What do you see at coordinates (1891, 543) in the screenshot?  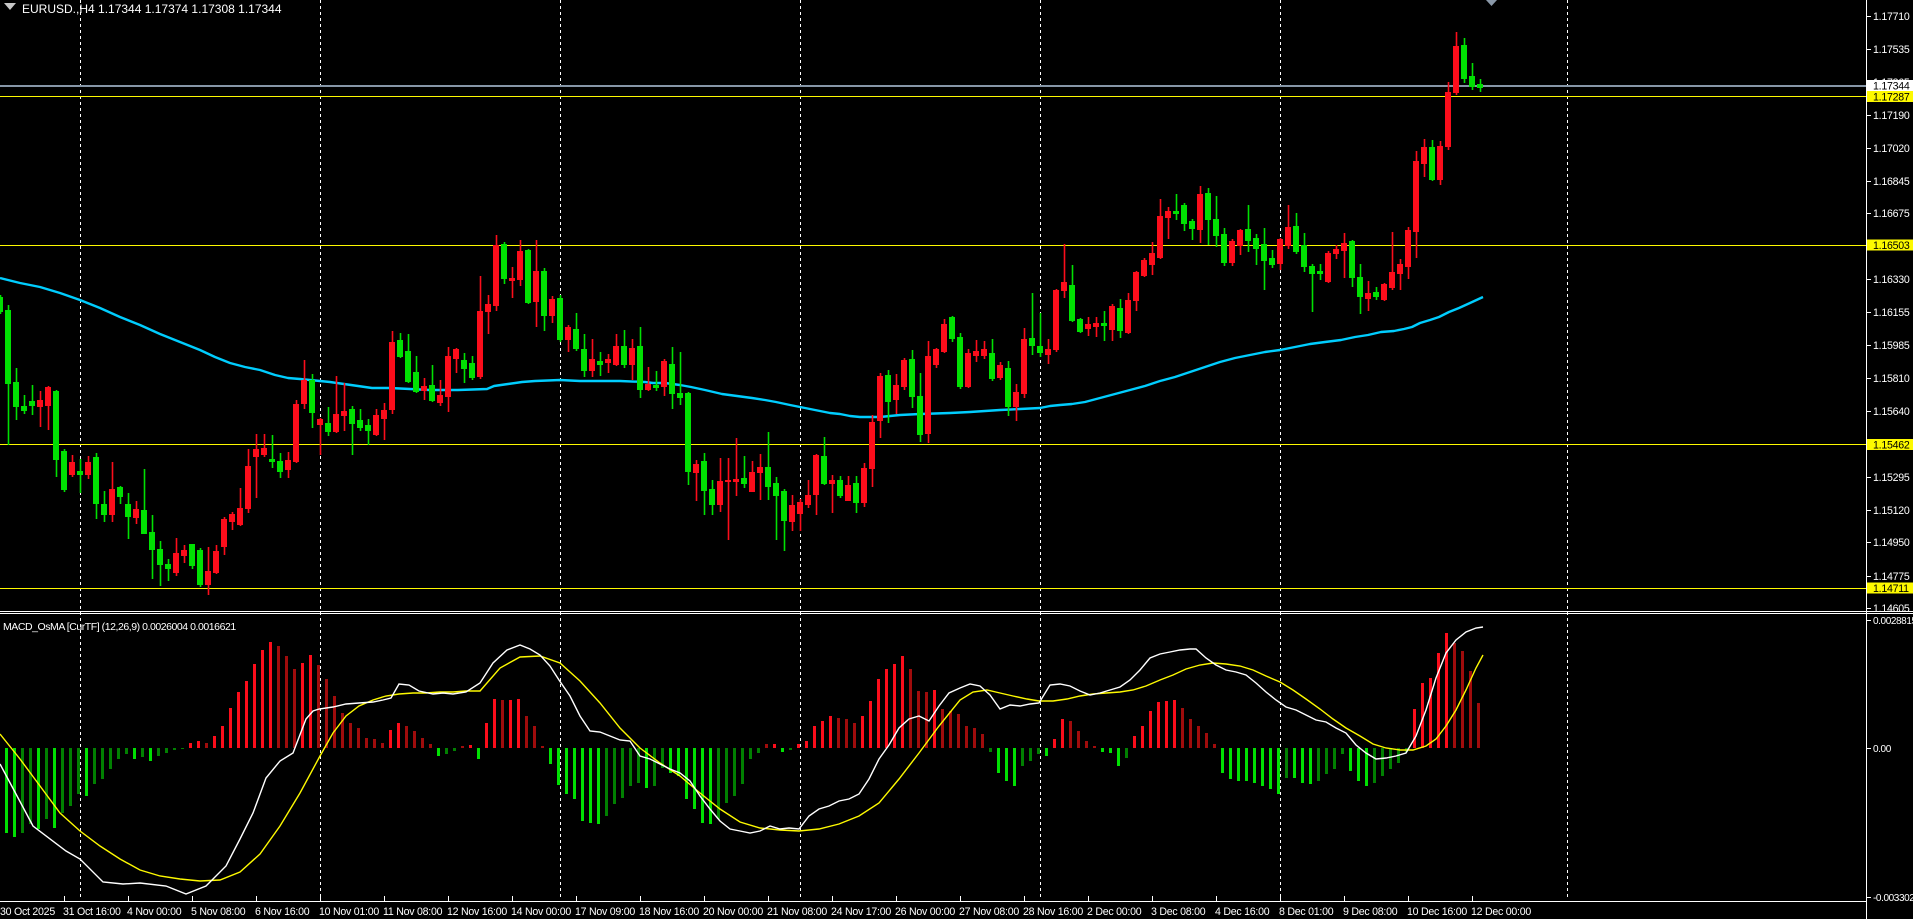 I see `svg-text: 1.14950` at bounding box center [1891, 543].